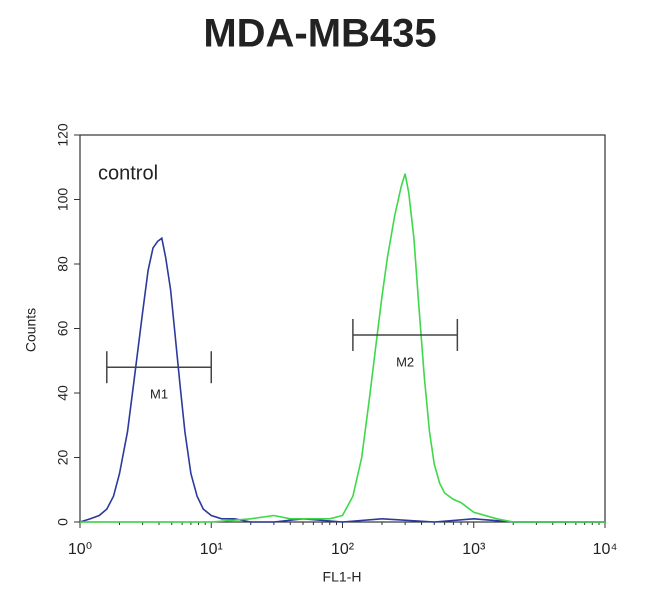 This screenshot has width=650, height=595. I want to click on gate-label: M1, so click(159, 394).